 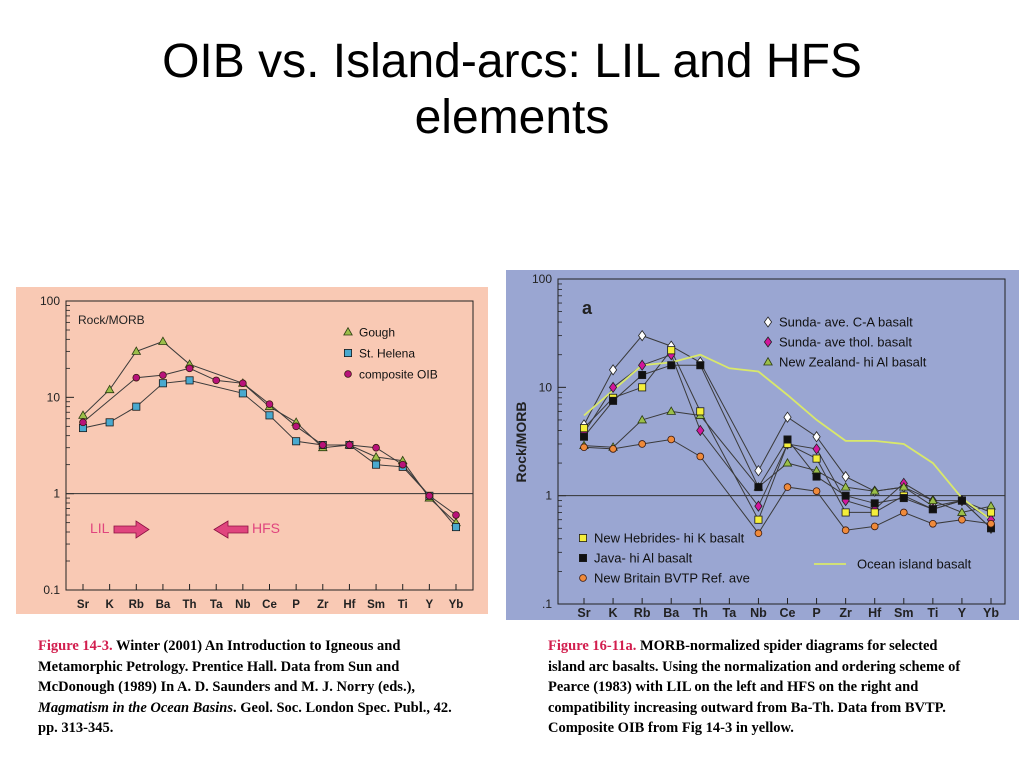 What do you see at coordinates (549, 441) in the screenshot?
I see `y-axis: 100 10 1 .1` at bounding box center [549, 441].